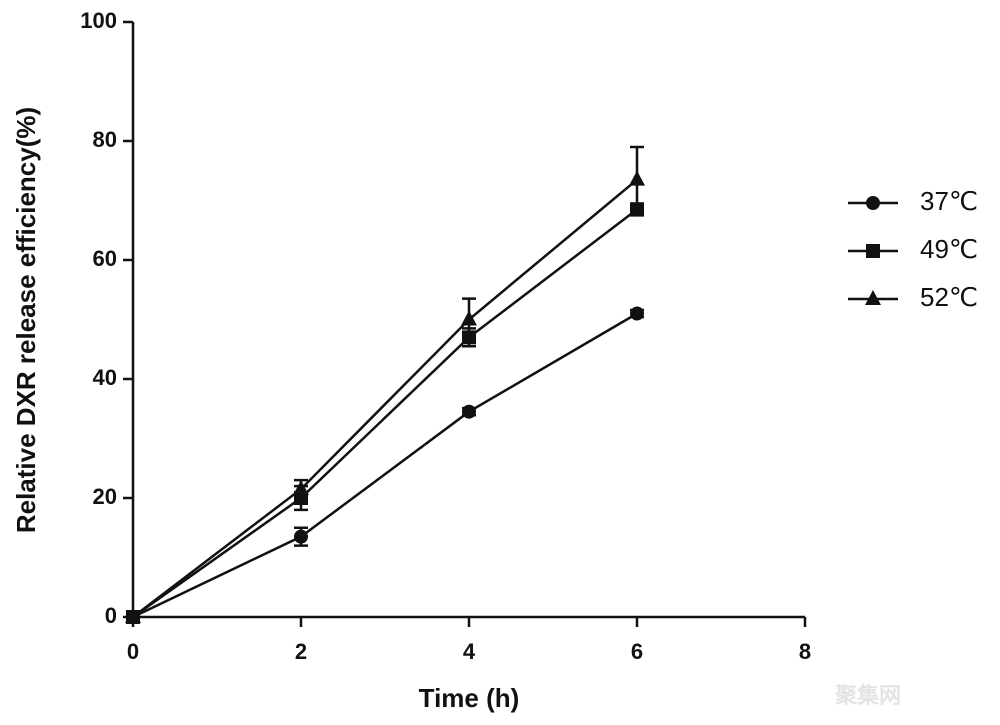 The image size is (1000, 725). I want to click on y-tick-label: 100, so click(98, 20).